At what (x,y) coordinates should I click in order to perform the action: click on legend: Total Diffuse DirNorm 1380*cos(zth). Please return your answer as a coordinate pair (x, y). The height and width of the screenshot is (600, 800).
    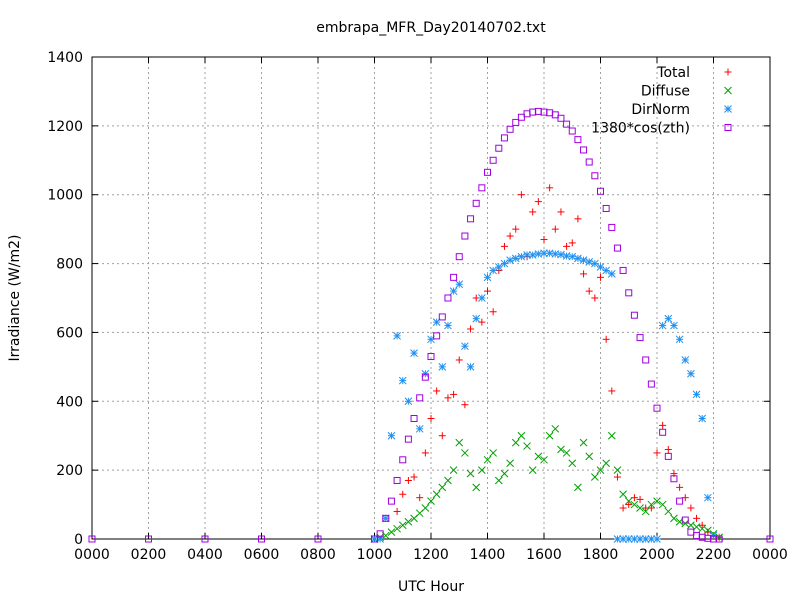
    Looking at the image, I should click on (661, 101).